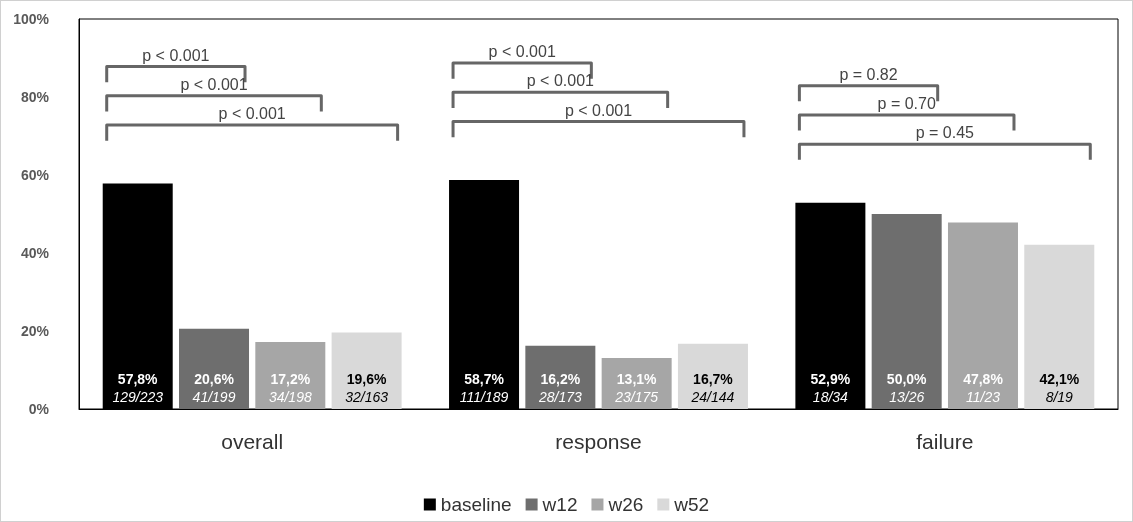  I want to click on data-label: 57,8% 129/223, so click(138, 388).